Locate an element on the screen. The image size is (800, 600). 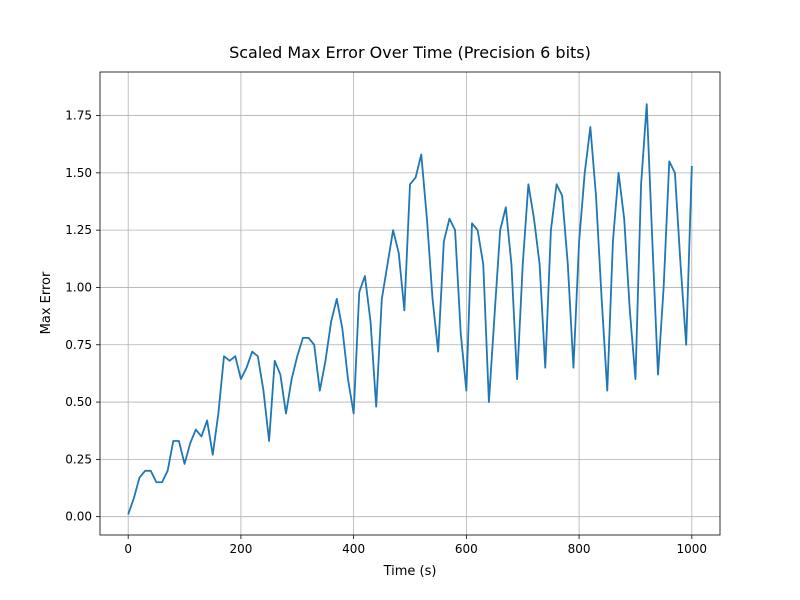
x-tick-label: 0 is located at coordinates (128, 549).